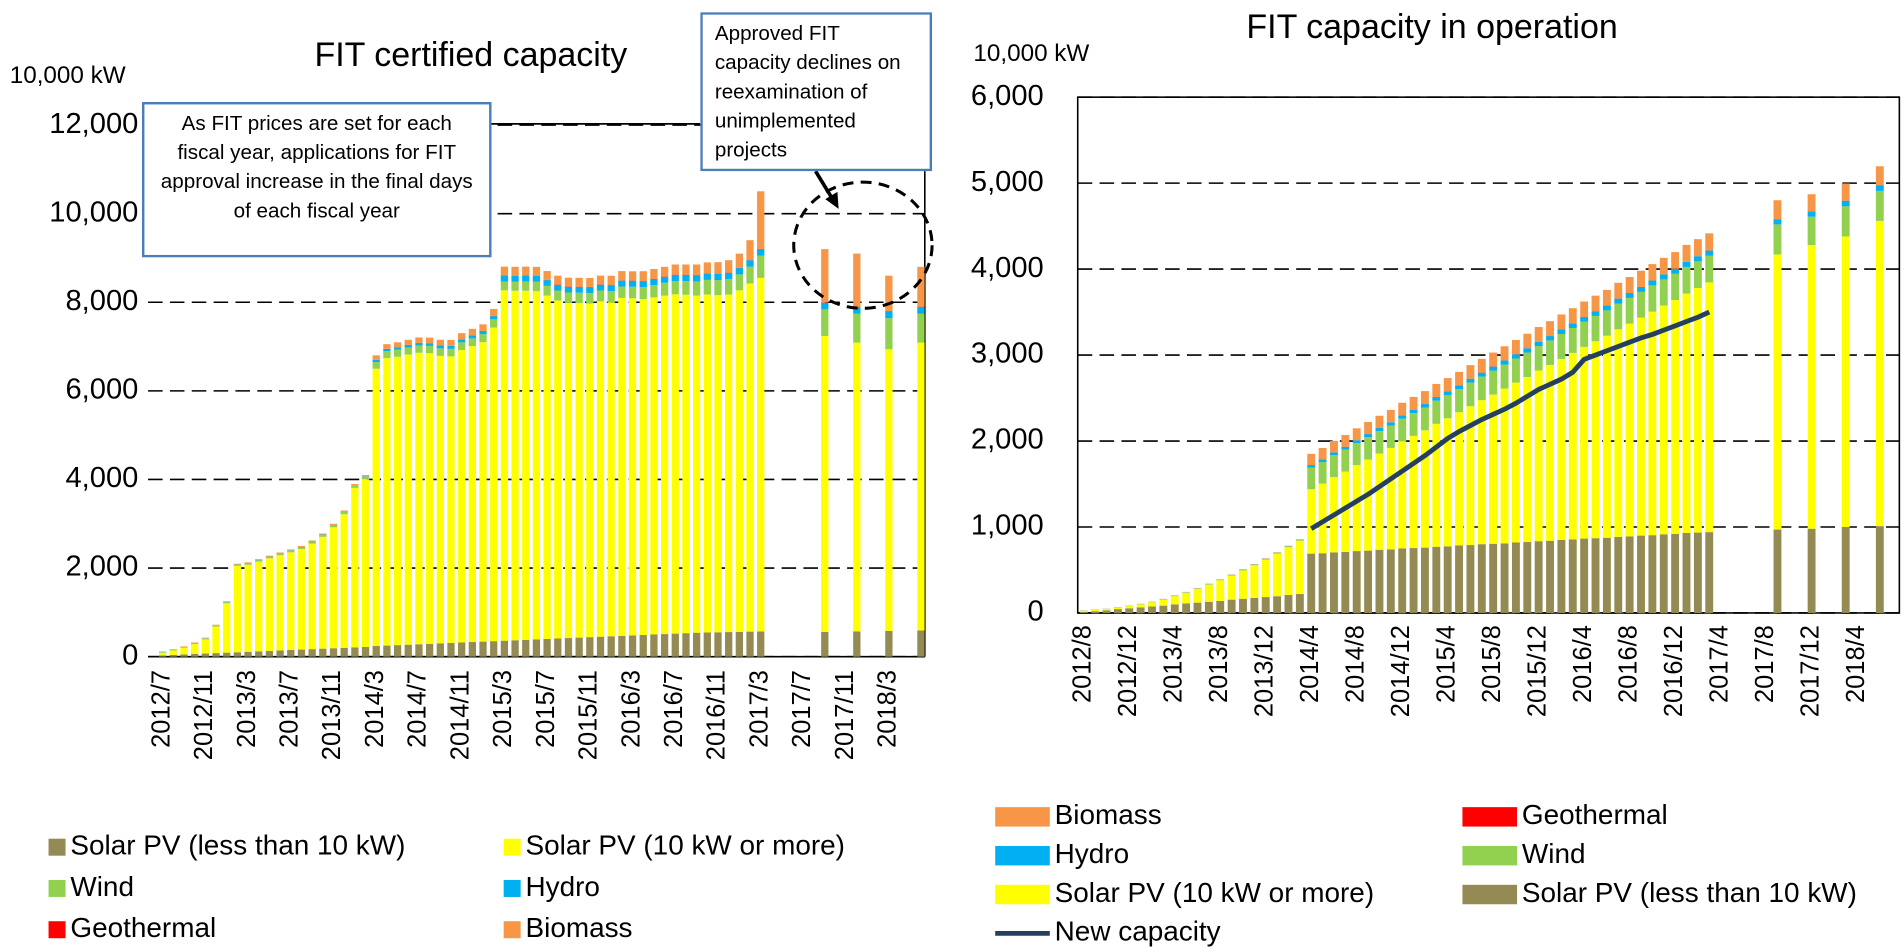 This screenshot has height=948, width=1903. Describe the element at coordinates (1007, 96) in the screenshot. I see `y-tick-label: 6,000` at that location.